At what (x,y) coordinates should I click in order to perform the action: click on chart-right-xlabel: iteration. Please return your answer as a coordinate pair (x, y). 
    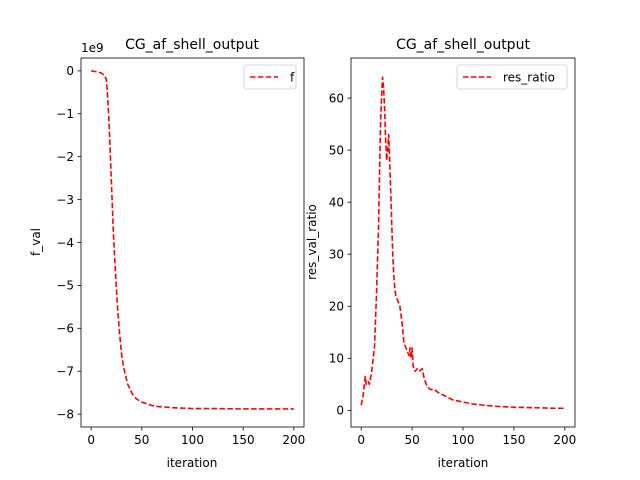
    Looking at the image, I should click on (463, 463).